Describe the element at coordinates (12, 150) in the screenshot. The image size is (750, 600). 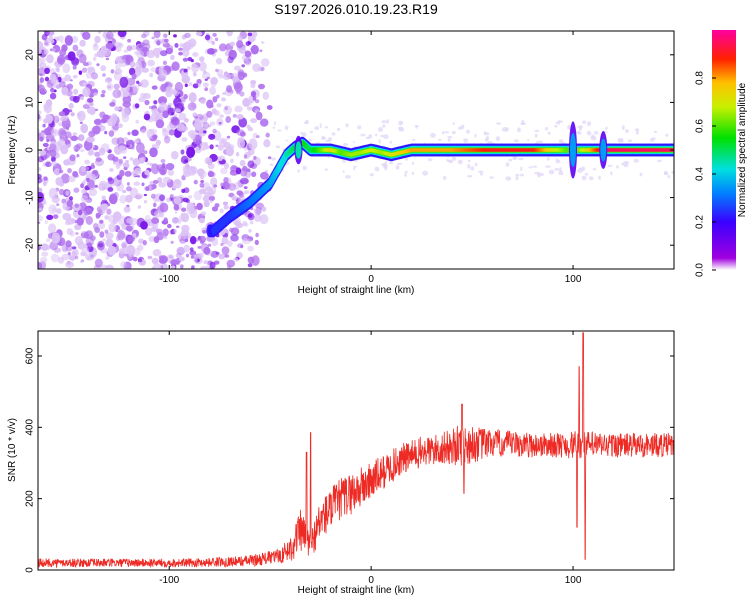
I see `spectrogram-y-axis-label: Frequency (Hz)` at that location.